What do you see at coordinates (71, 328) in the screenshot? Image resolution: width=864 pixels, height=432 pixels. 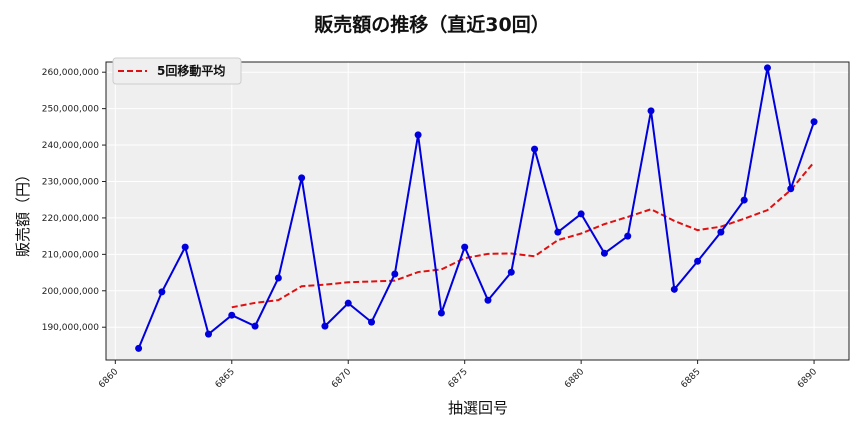 I see `y-tick-label: 190,000,000` at bounding box center [71, 328].